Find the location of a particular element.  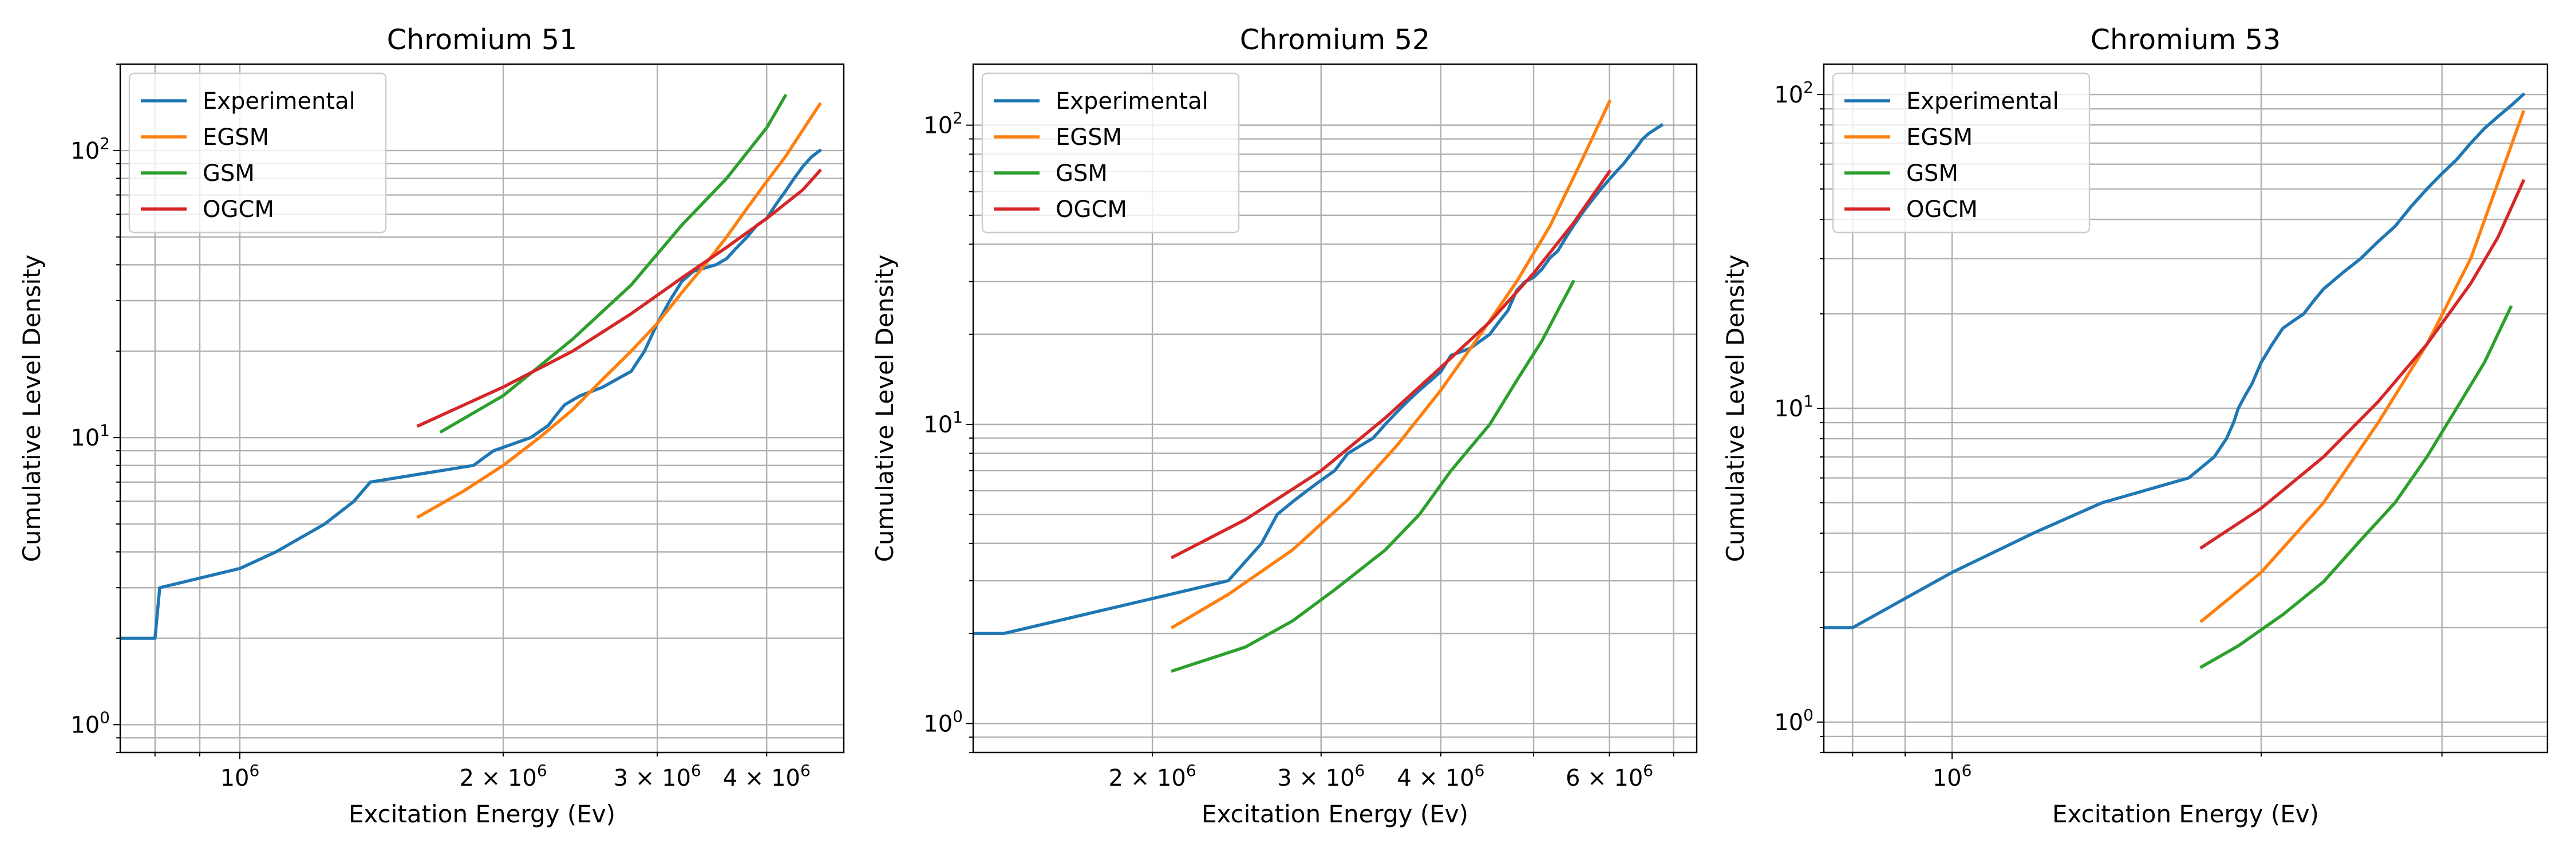

x-tick-label: 6 × 106 is located at coordinates (1609, 776).